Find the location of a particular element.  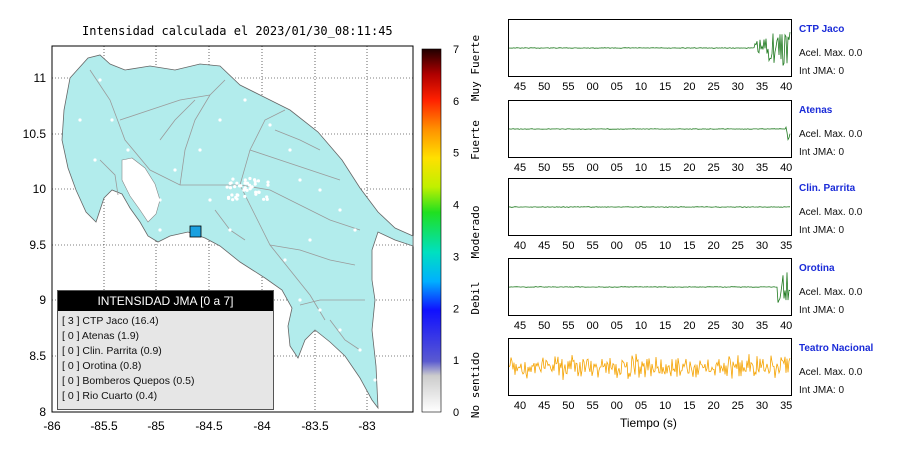

lat-tick-label: 8.5 is located at coordinates (37, 356).